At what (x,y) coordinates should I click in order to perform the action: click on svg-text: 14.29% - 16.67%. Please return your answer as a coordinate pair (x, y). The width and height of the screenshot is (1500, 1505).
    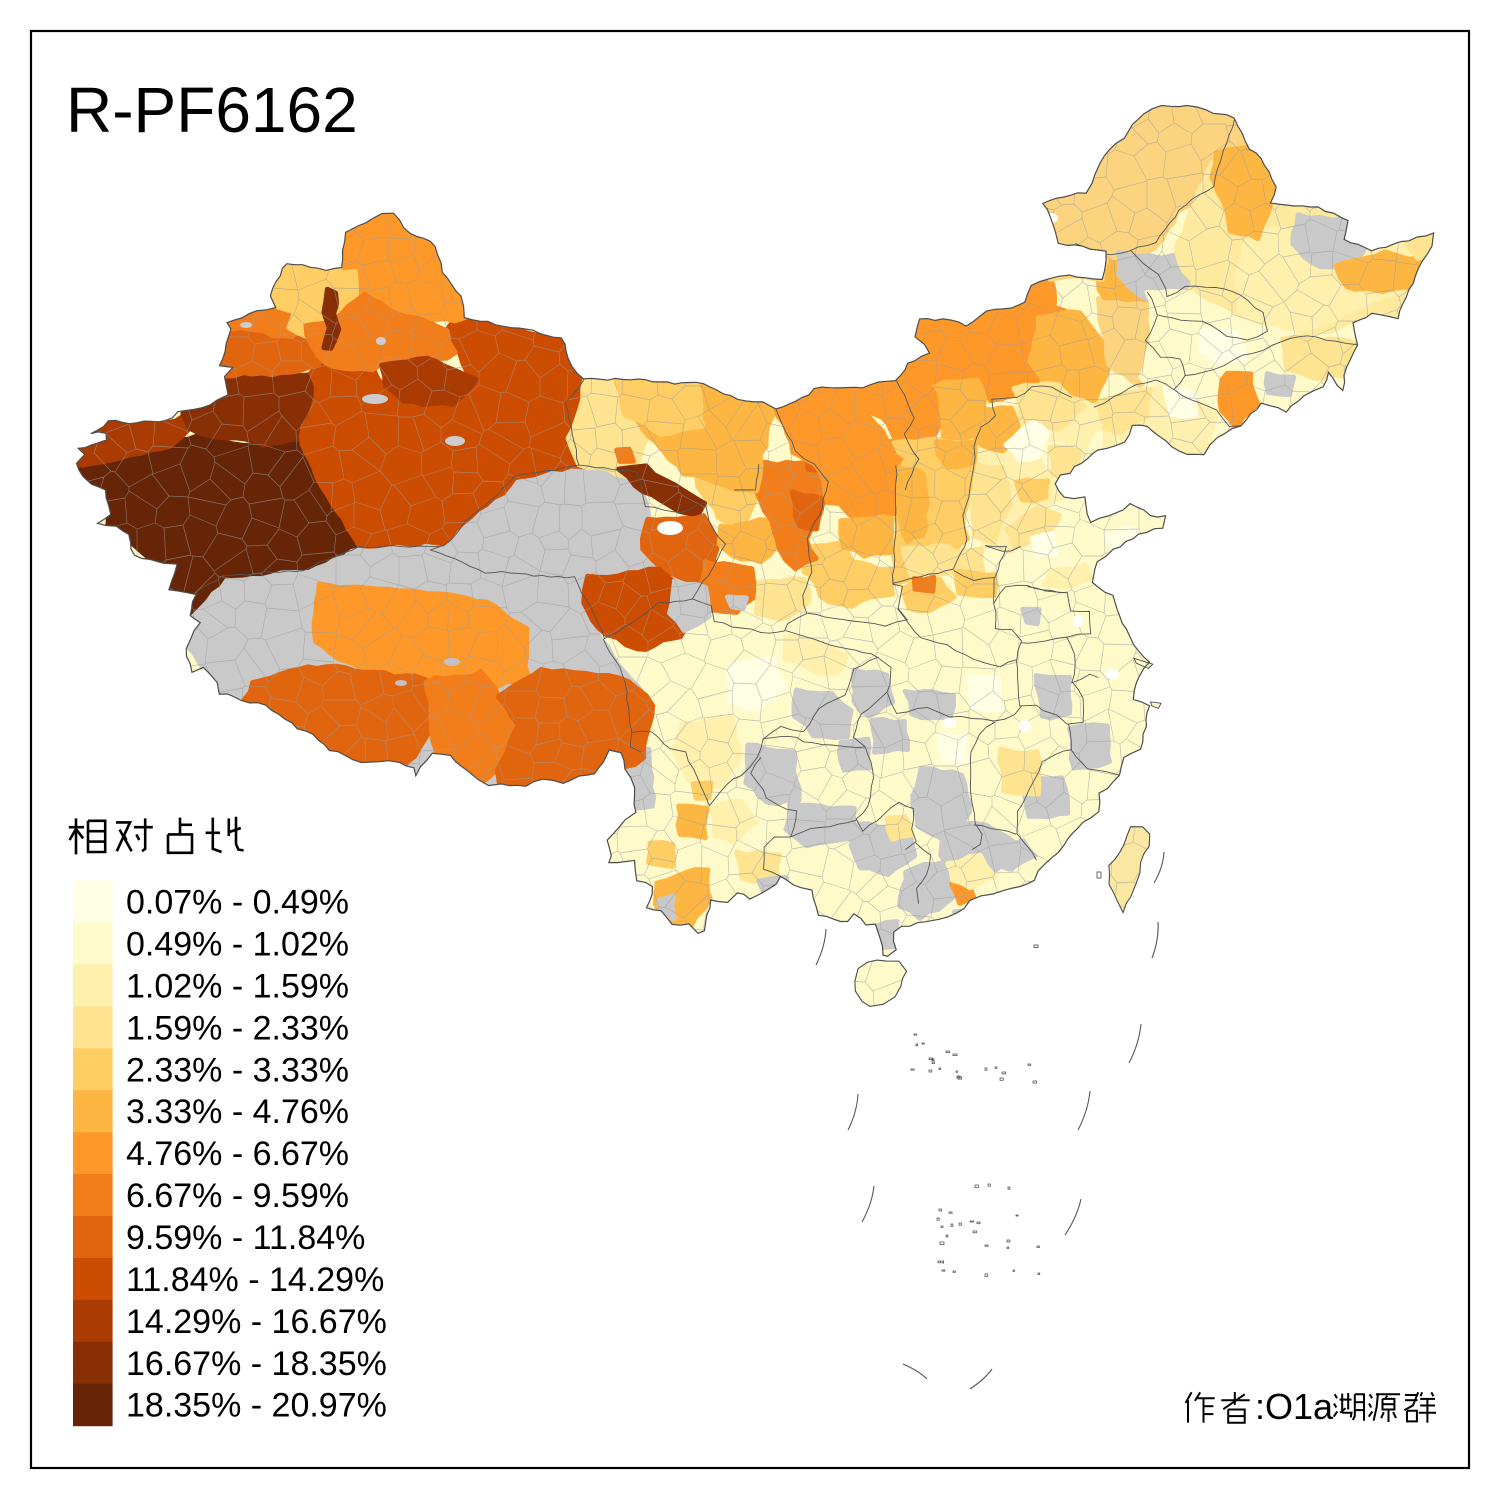
    Looking at the image, I should click on (256, 1322).